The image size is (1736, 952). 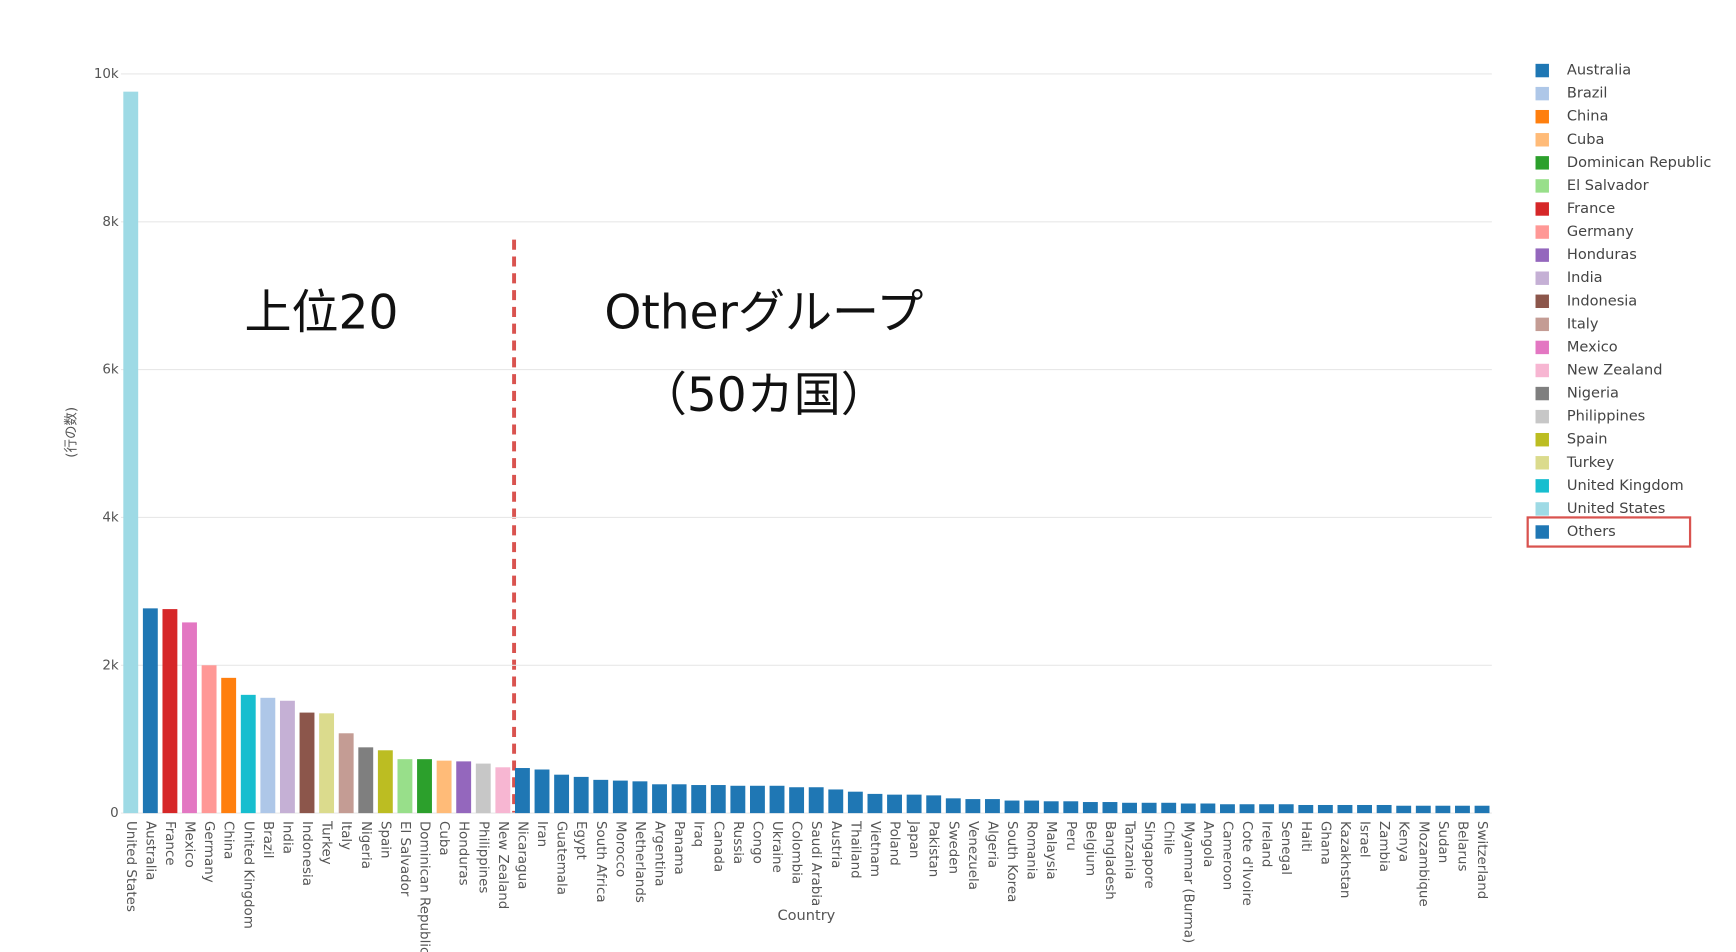 What do you see at coordinates (424, 886) in the screenshot?
I see `x-tick-label: Dominican Republic` at bounding box center [424, 886].